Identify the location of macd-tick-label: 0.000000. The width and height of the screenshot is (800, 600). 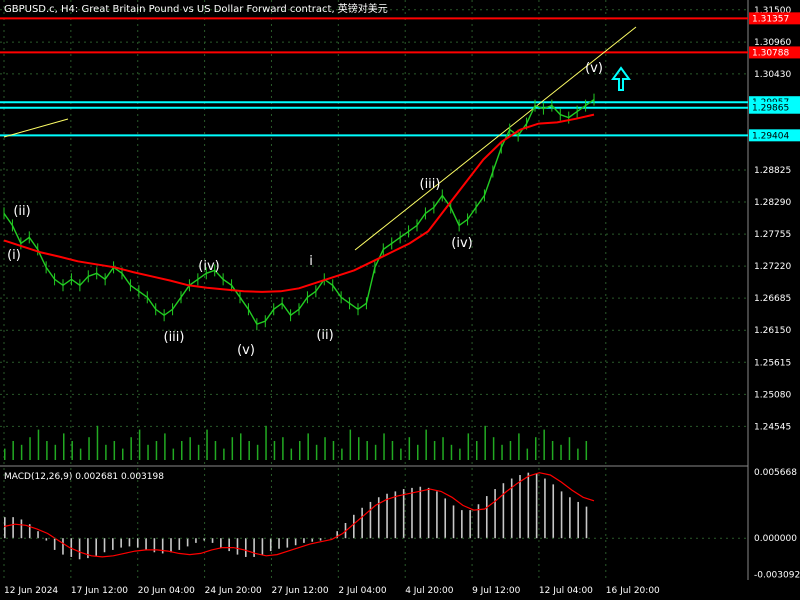
(775, 539).